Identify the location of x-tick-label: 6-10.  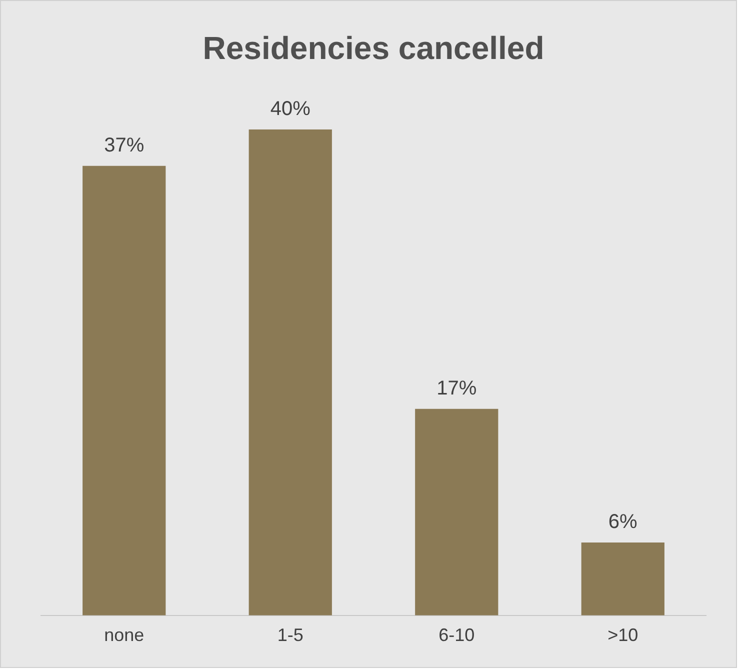
(456, 635).